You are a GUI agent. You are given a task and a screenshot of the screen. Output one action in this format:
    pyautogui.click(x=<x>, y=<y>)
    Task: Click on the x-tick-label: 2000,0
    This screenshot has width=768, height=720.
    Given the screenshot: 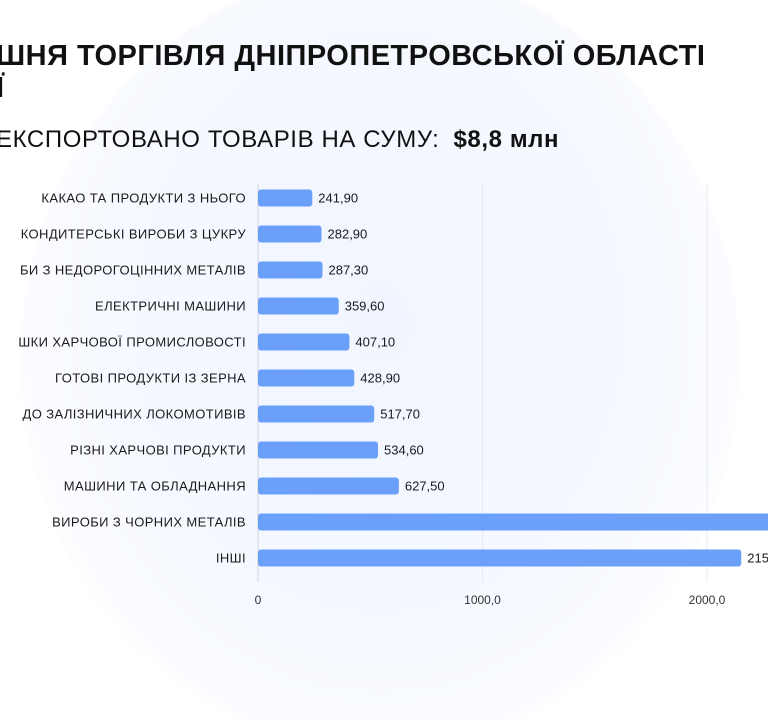 What is the action you would take?
    pyautogui.click(x=707, y=600)
    